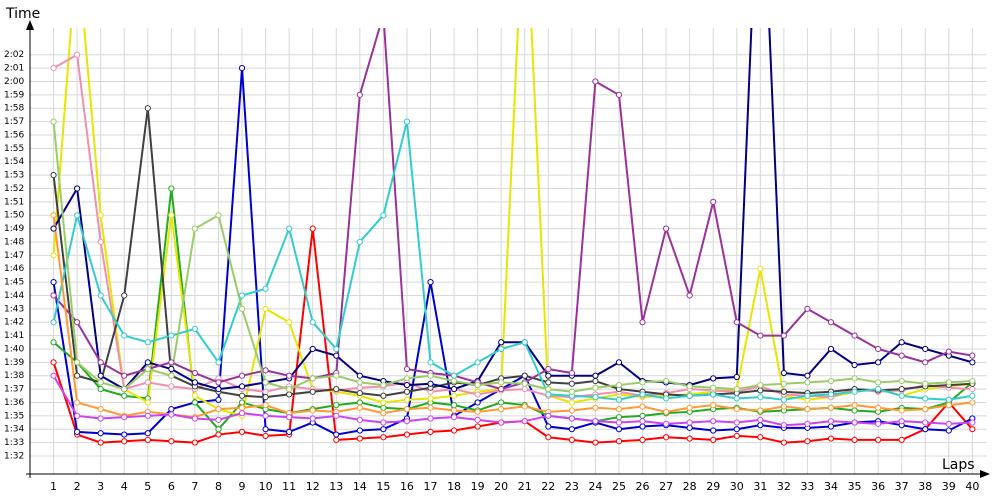 This screenshot has width=1000, height=500. What do you see at coordinates (14, 149) in the screenshot?
I see `y-tick-label: 1:55` at bounding box center [14, 149].